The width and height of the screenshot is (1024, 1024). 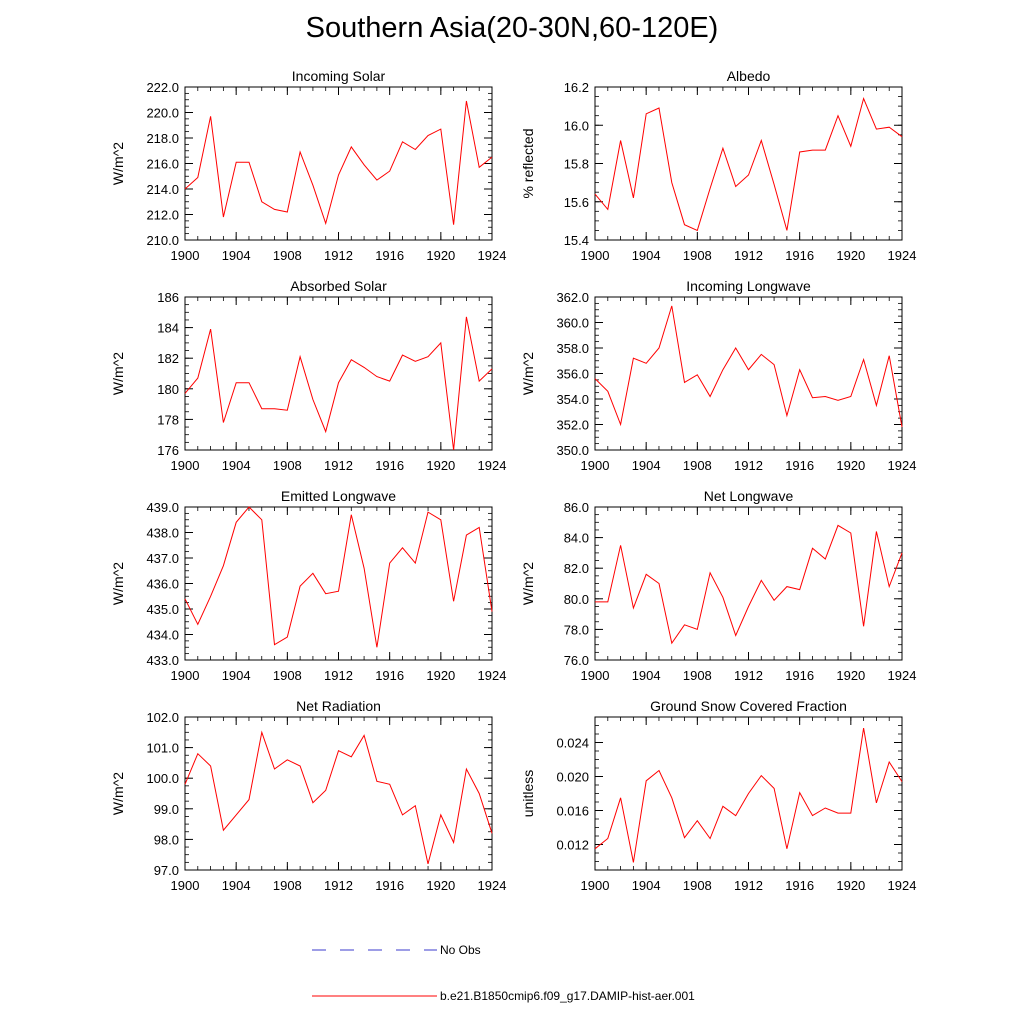 I want to click on y-tick-label: 101.0, so click(x=162, y=748).